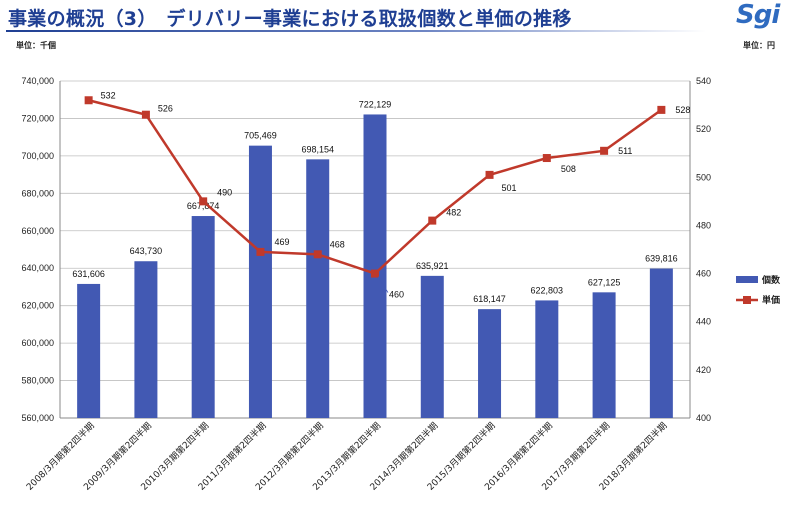 This screenshot has width=800, height=522. What do you see at coordinates (625, 151) in the screenshot?
I see `line-data-label: 511` at bounding box center [625, 151].